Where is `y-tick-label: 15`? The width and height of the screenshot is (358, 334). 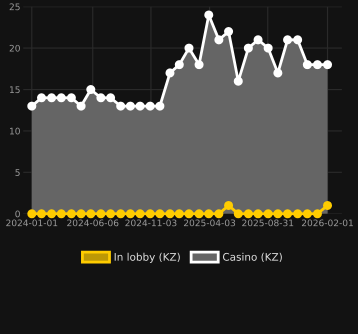
y-tick-label: 15 is located at coordinates (15, 90).